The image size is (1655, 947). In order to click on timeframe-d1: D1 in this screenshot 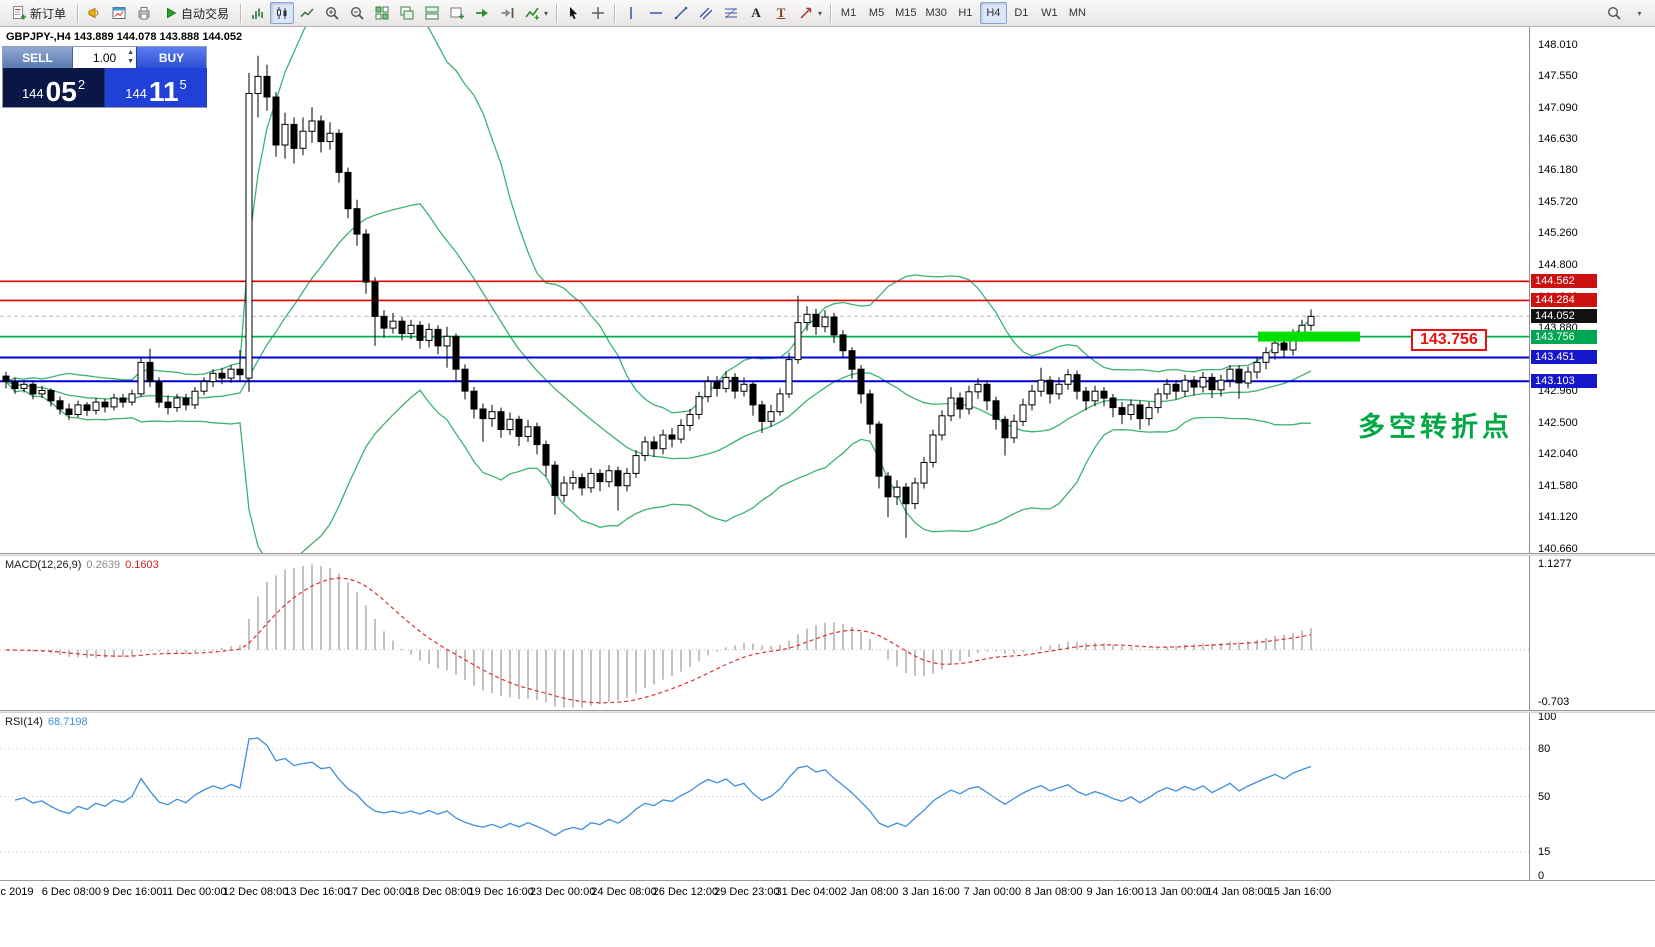, I will do `click(1021, 13)`.